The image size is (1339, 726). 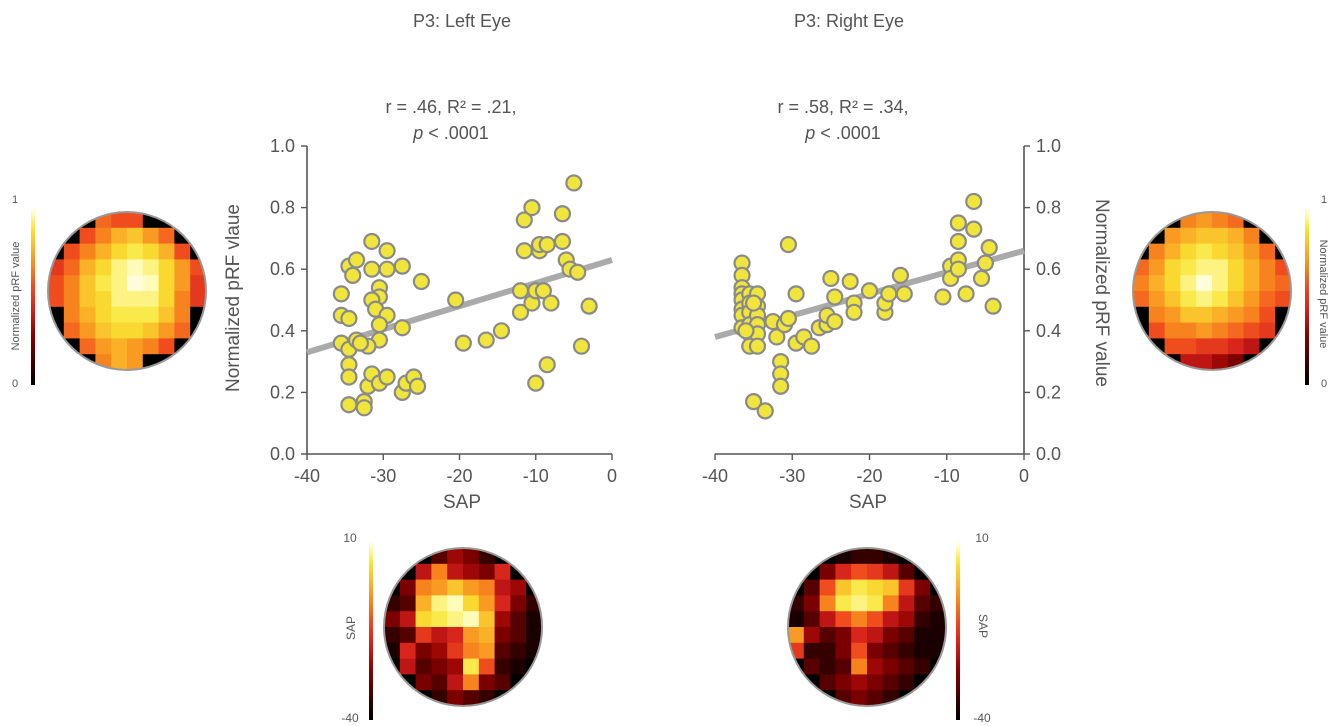 I want to click on right-x-tick-label: -40, so click(x=715, y=476).